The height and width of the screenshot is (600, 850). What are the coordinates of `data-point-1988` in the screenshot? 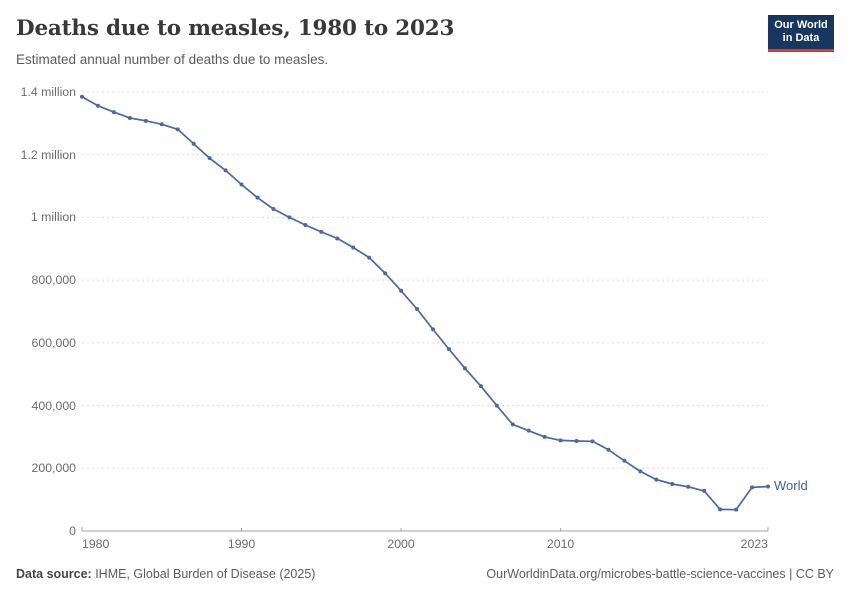 It's located at (209, 158).